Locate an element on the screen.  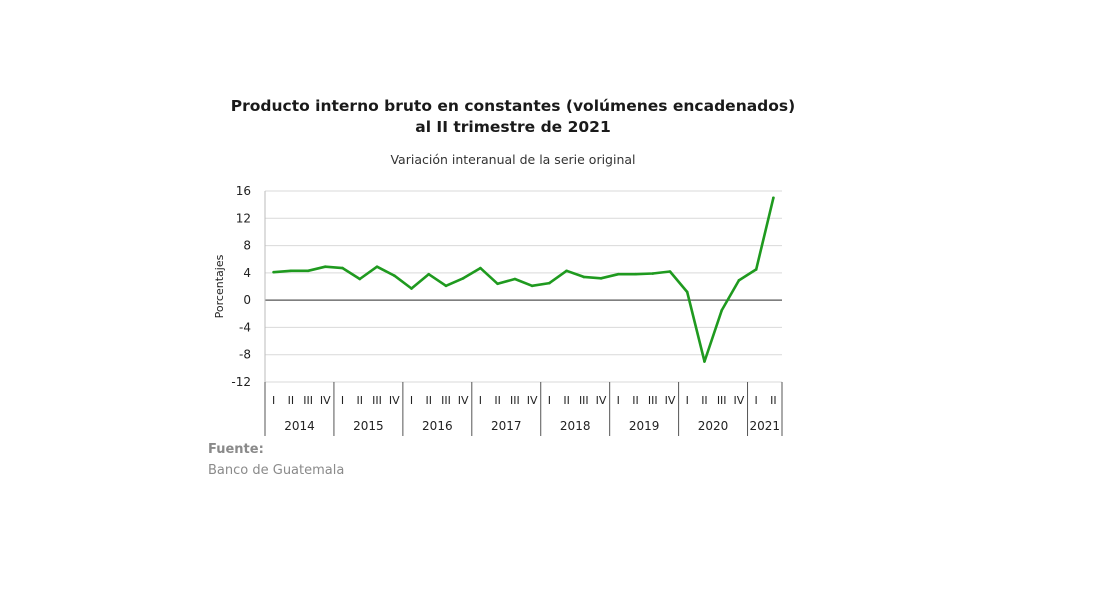
x-year-label: 2018 is located at coordinates (575, 426).